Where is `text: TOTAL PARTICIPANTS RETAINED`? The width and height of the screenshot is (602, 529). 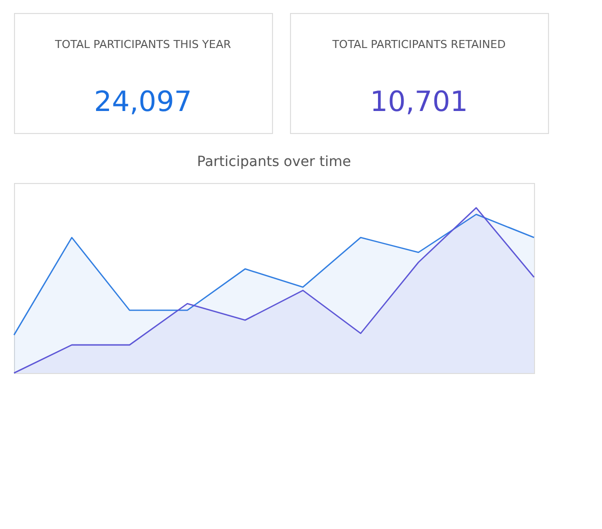 text: TOTAL PARTICIPANTS RETAINED is located at coordinates (418, 44).